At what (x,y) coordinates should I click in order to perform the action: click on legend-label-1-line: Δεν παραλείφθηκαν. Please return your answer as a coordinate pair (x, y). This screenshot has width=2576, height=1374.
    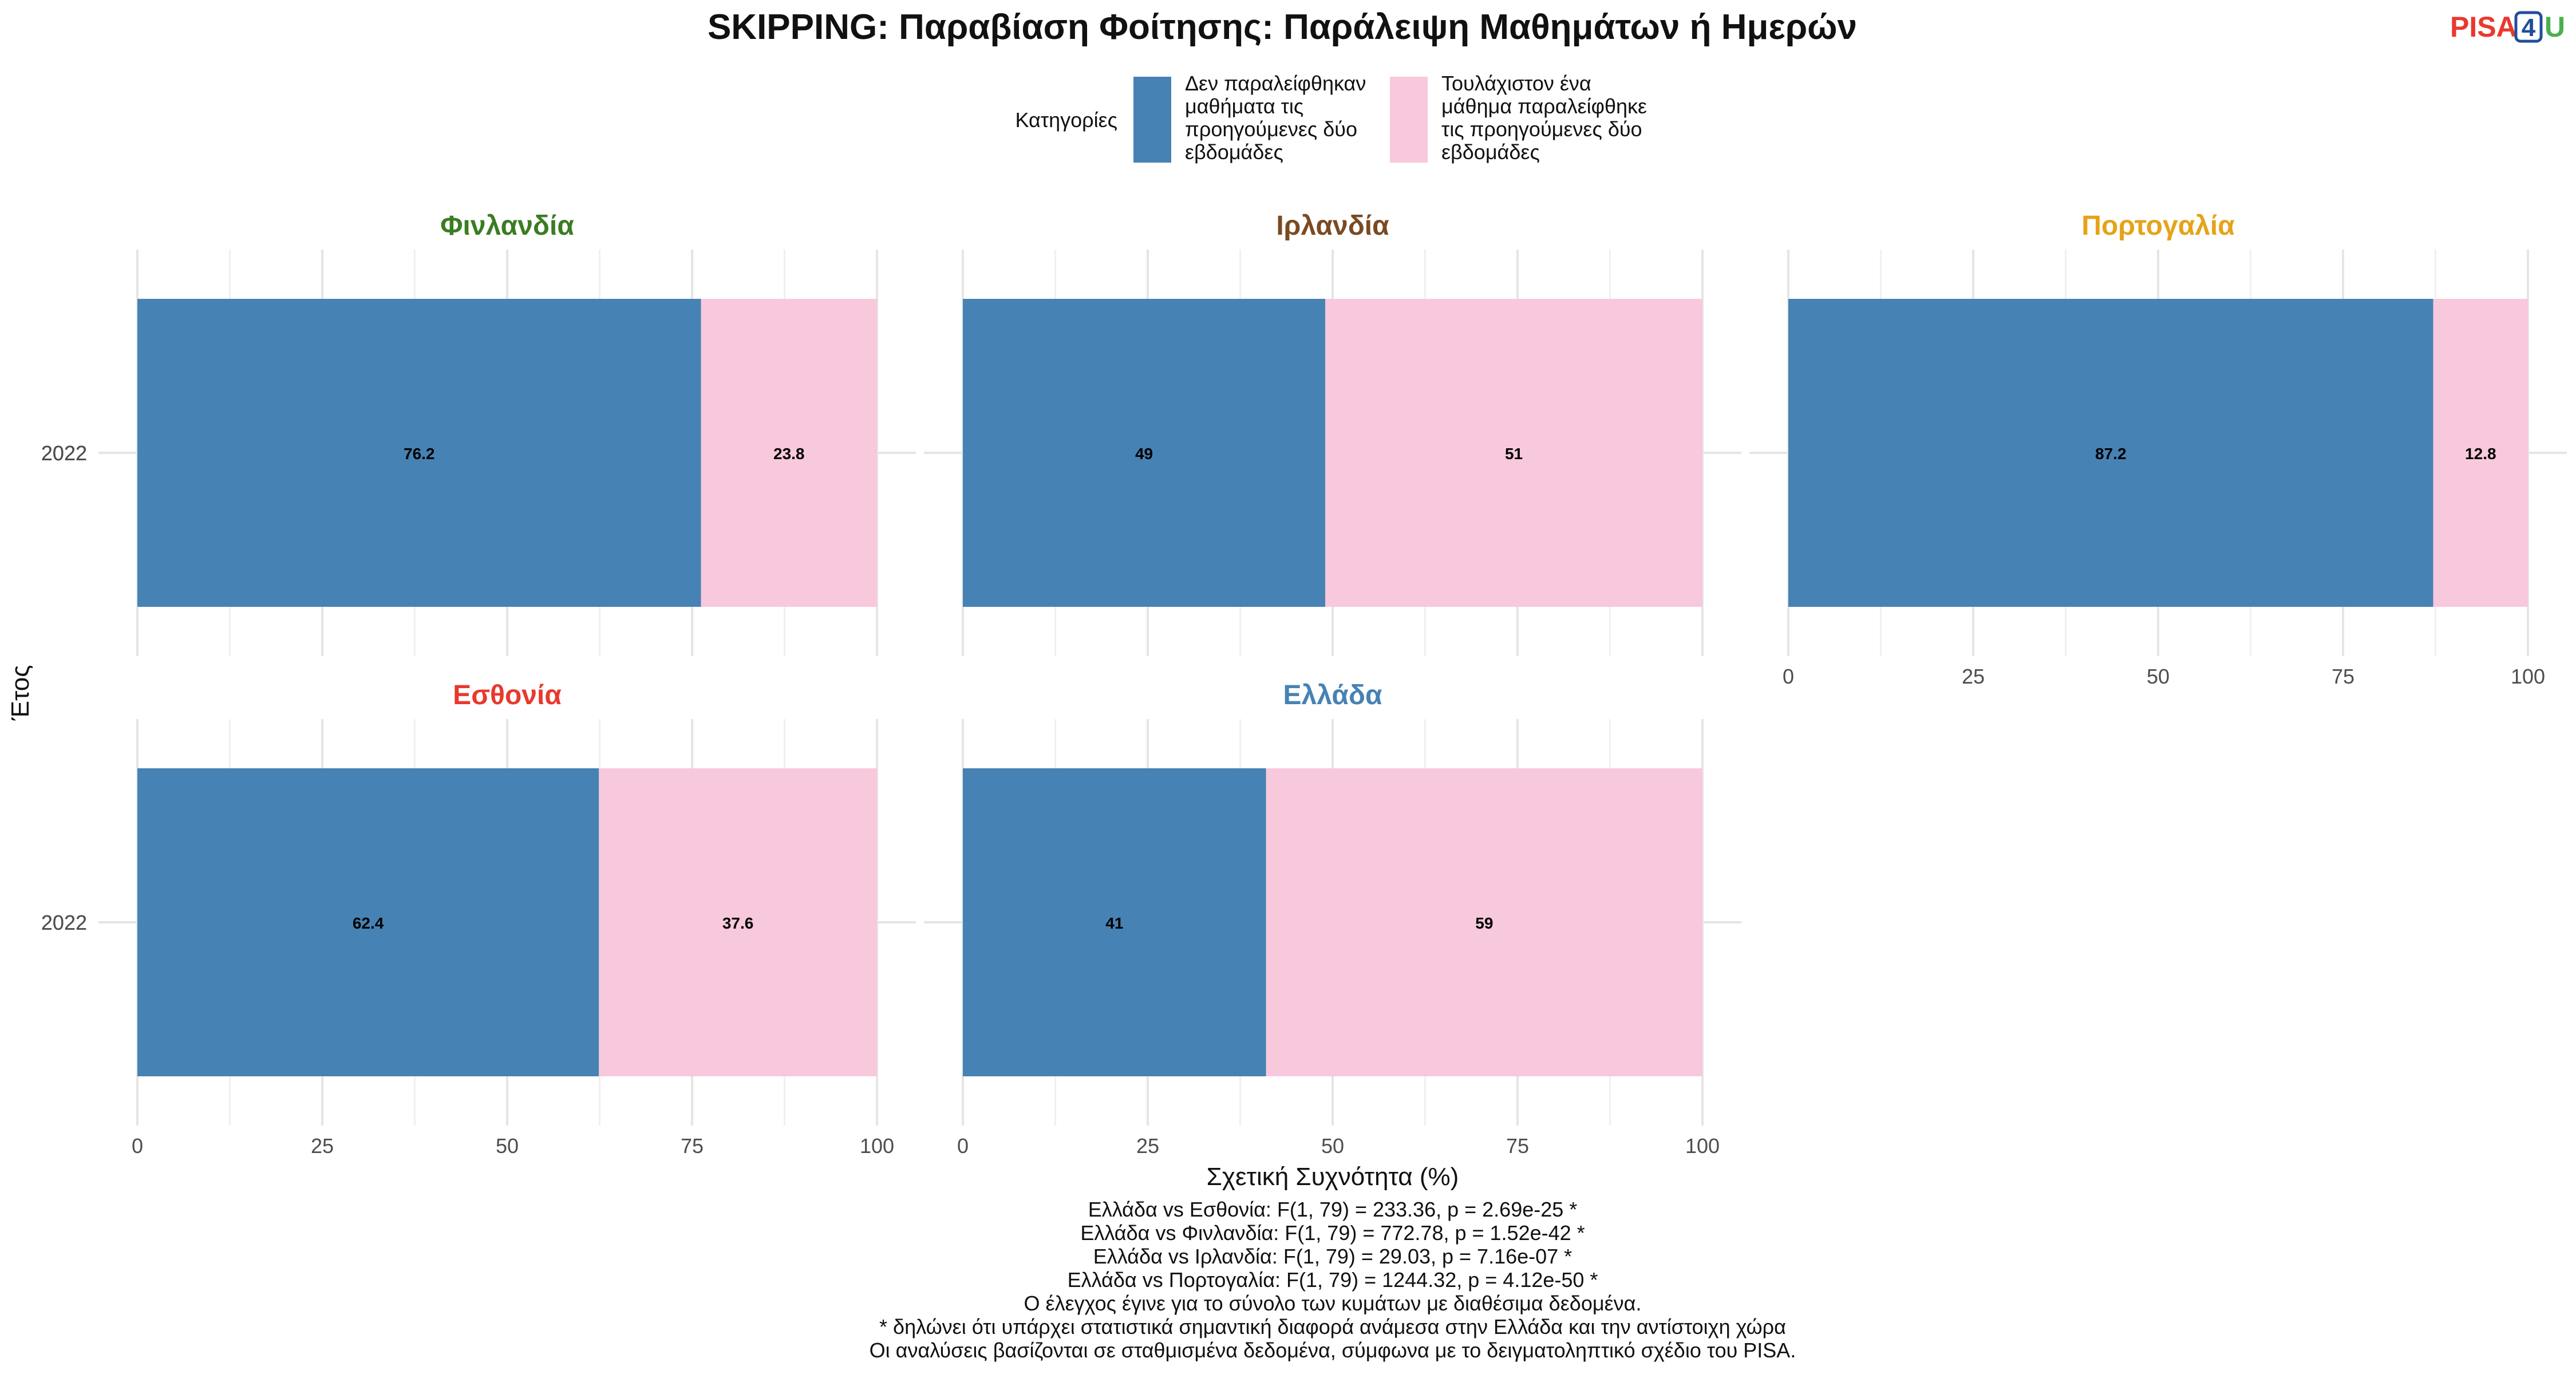
    Looking at the image, I should click on (1275, 83).